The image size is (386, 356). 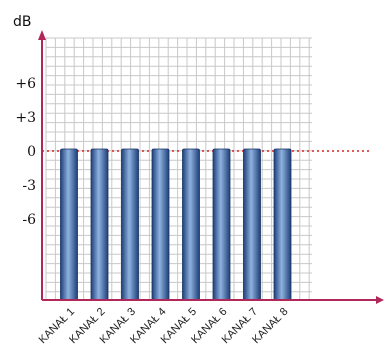 What do you see at coordinates (22, 22) in the screenshot?
I see `y-axis-label: dB` at bounding box center [22, 22].